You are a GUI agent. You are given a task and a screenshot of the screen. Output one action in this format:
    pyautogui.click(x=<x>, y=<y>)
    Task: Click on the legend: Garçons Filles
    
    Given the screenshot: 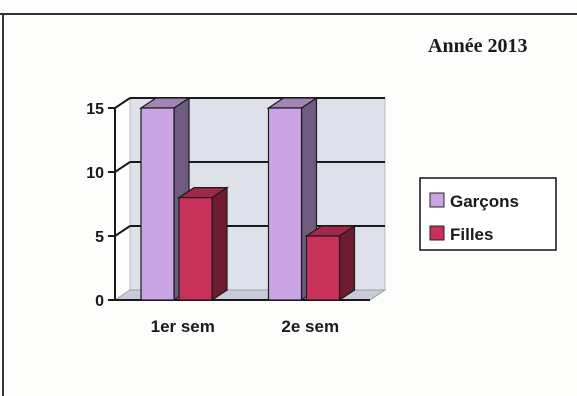 What is the action you would take?
    pyautogui.click(x=488, y=214)
    